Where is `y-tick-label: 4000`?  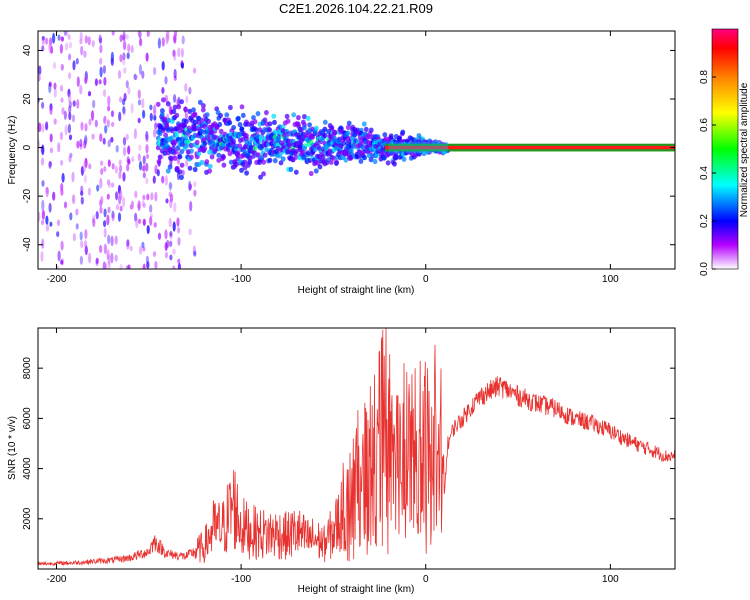 y-tick-label: 4000 is located at coordinates (27, 468).